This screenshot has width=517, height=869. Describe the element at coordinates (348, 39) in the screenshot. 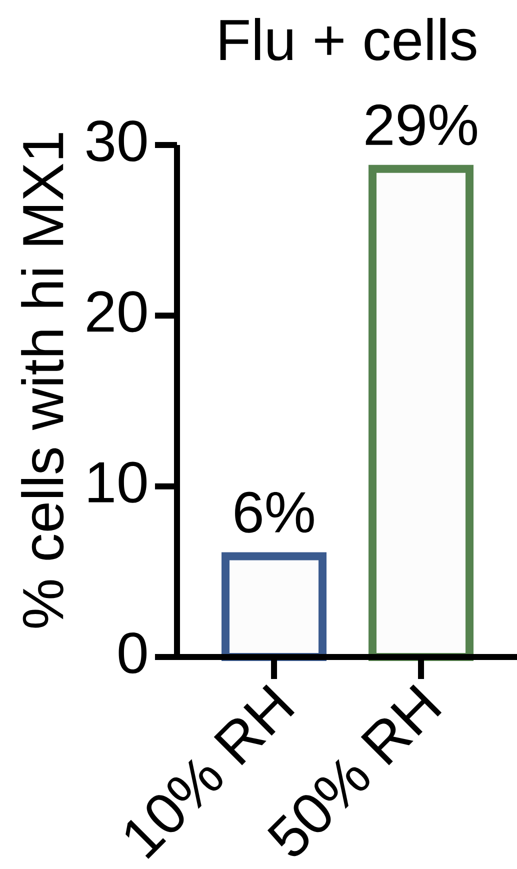

I see `chart-title: Flu + cells` at that location.